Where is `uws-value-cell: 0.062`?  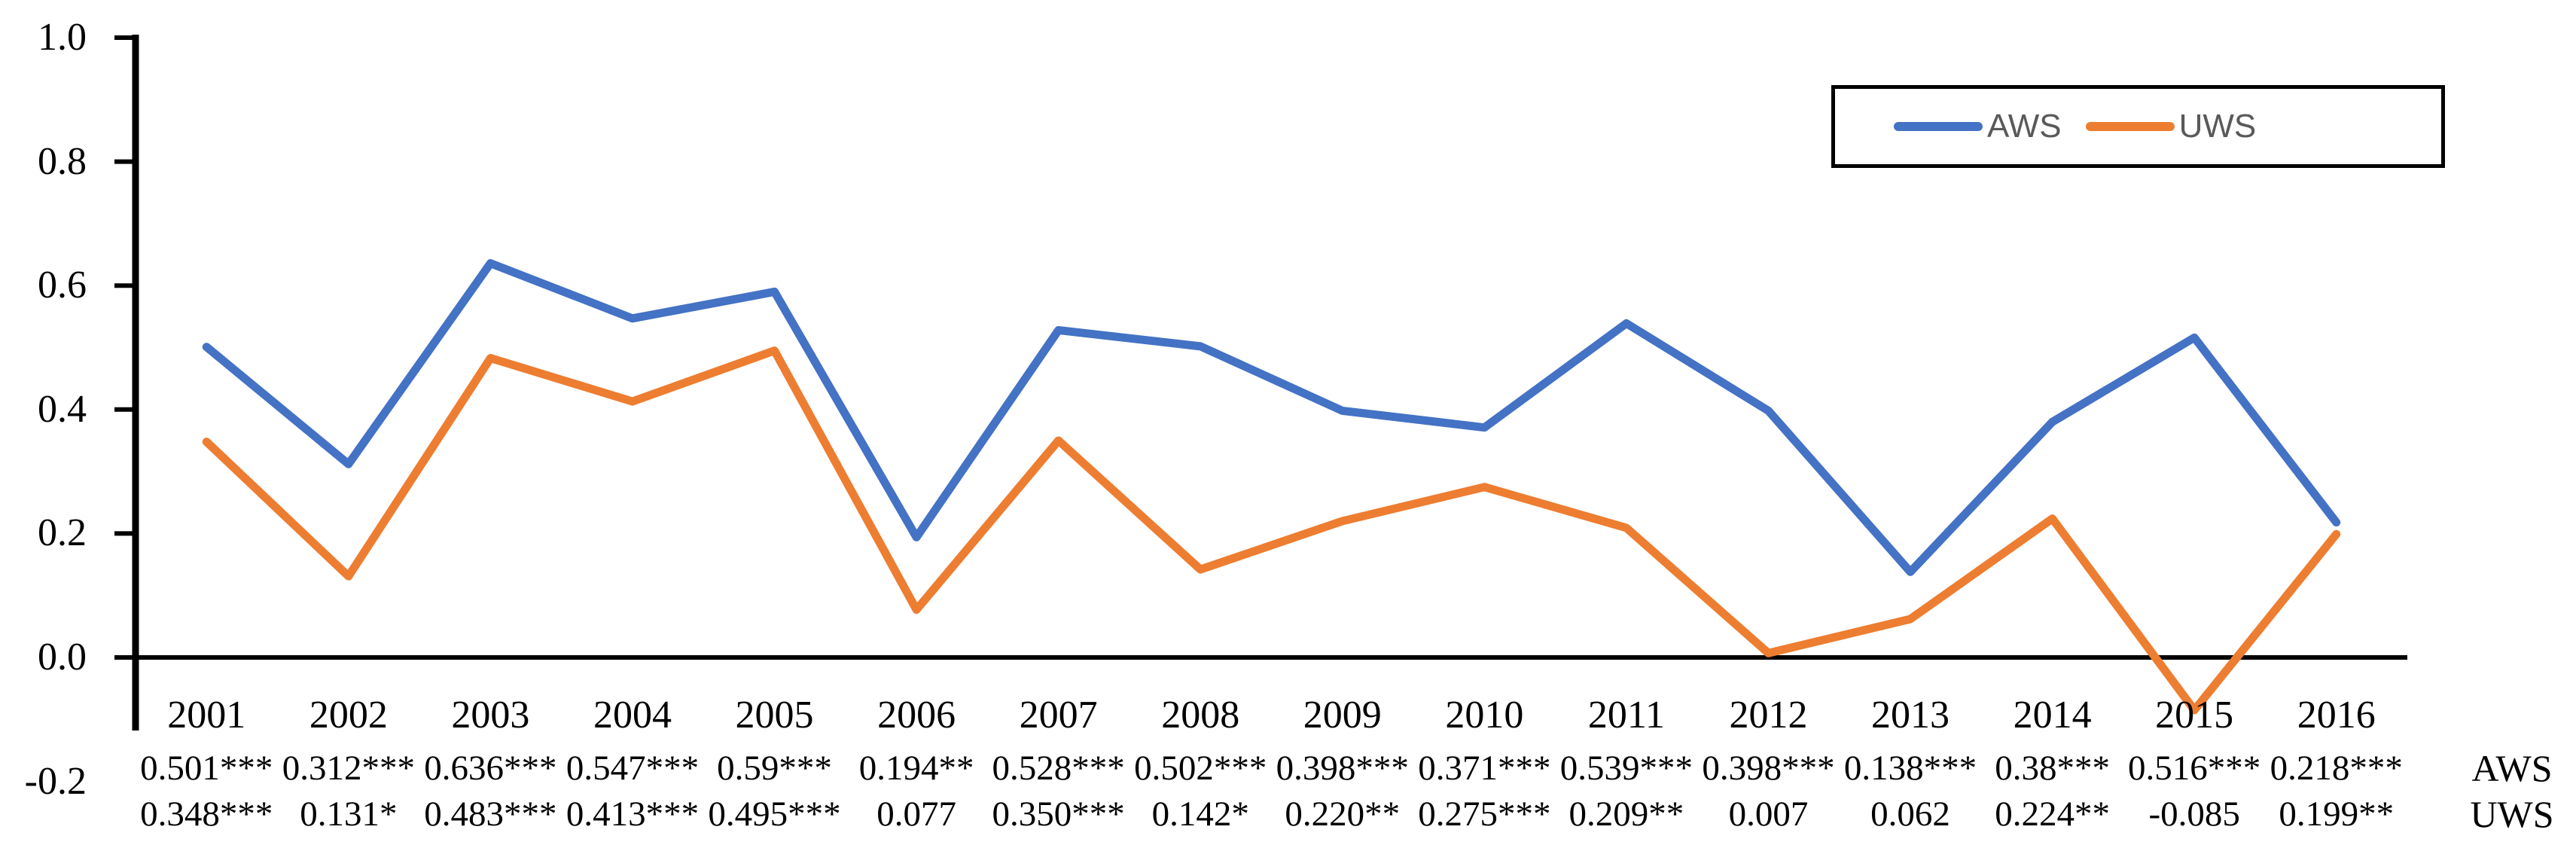 uws-value-cell: 0.062 is located at coordinates (1910, 815).